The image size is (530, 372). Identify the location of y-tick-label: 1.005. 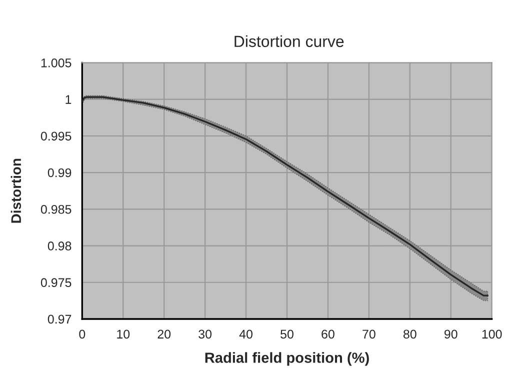
(56, 63).